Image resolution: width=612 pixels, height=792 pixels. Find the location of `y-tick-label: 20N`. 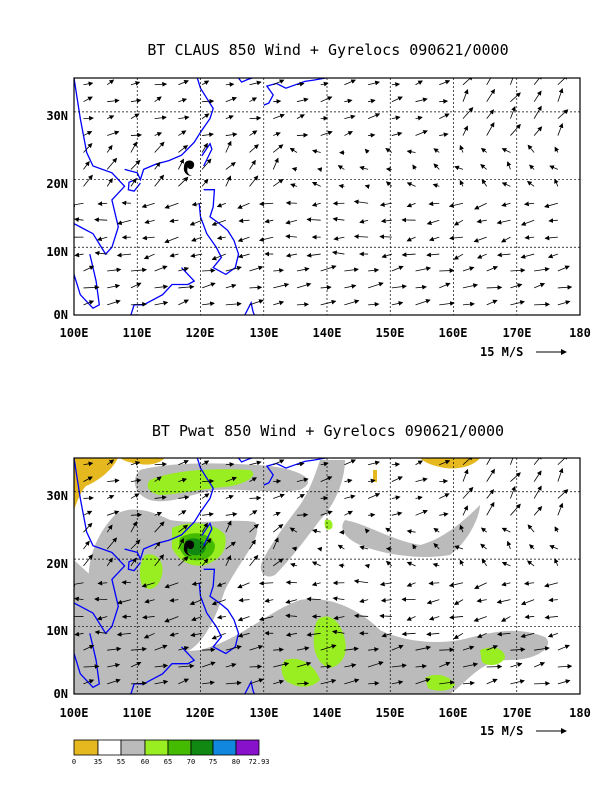

y-tick-label: 20N is located at coordinates (57, 184).